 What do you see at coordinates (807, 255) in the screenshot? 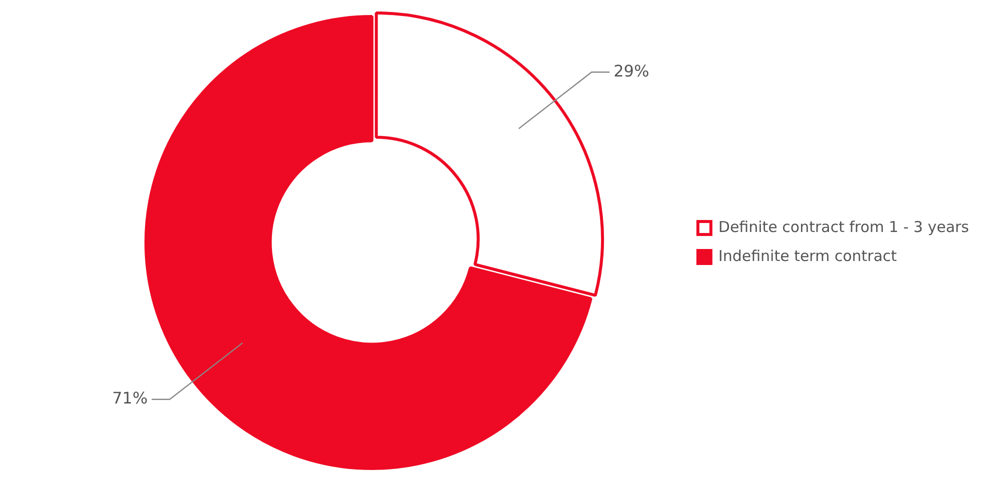
I see `legend-label: Indefinite term contract` at bounding box center [807, 255].